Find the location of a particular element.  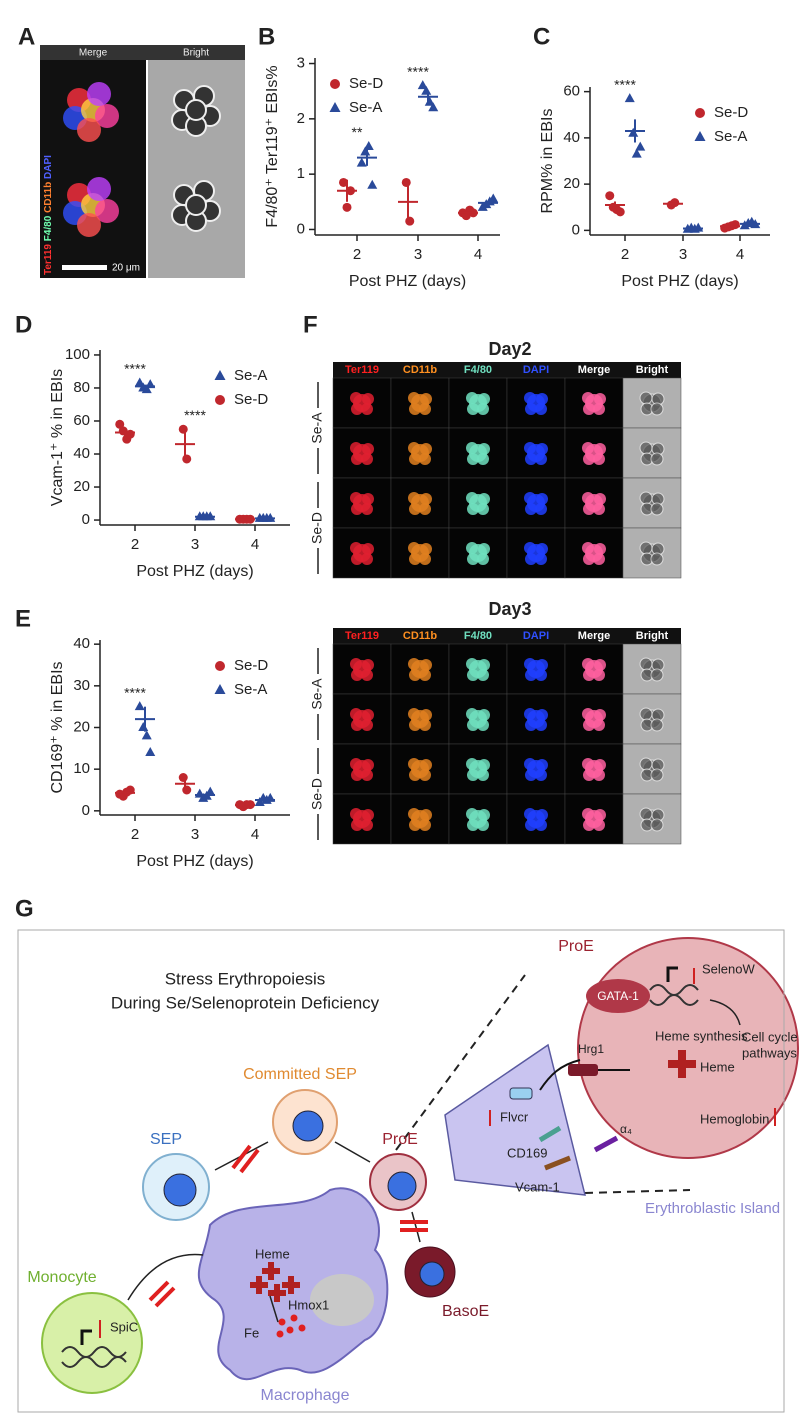

iron-dots is located at coordinates (291, 1326).